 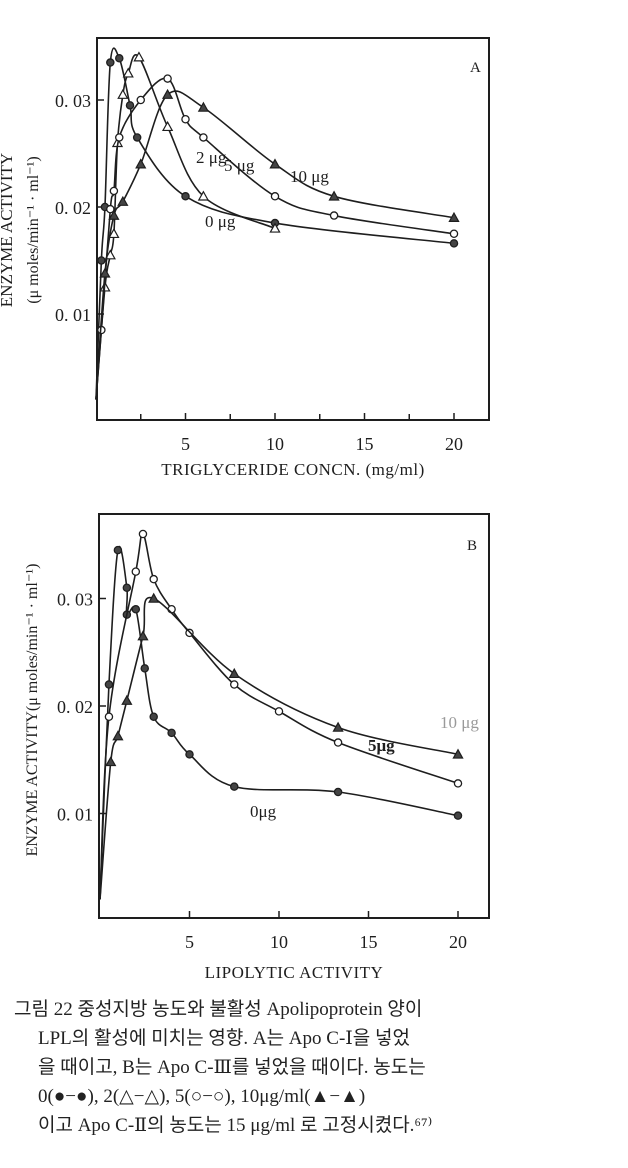 I want to click on caption-line: 그림 22 중성지방 농도와 불활성 Apolipoprotein 양이, so click(x=218, y=1009).